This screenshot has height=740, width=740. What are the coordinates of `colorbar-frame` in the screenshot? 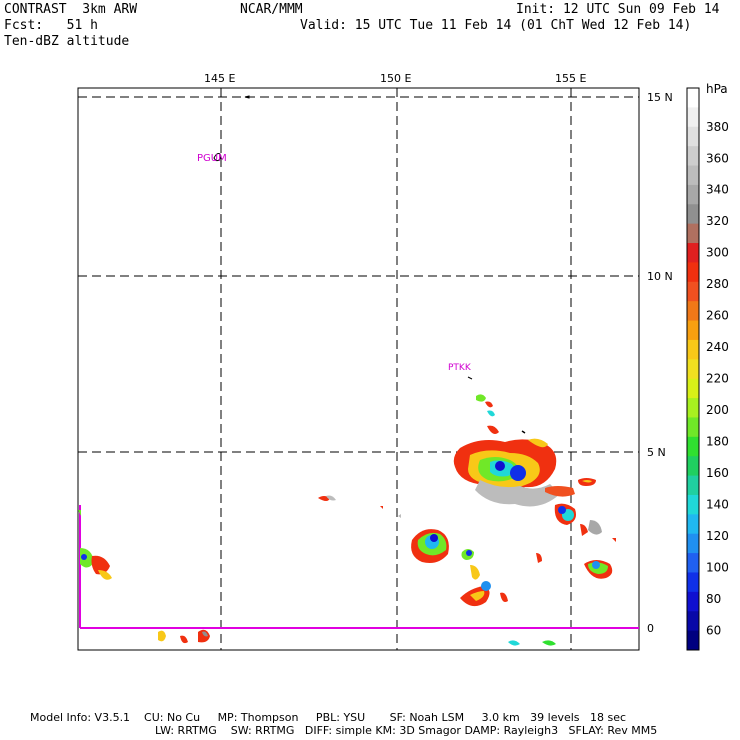 It's located at (693, 369).